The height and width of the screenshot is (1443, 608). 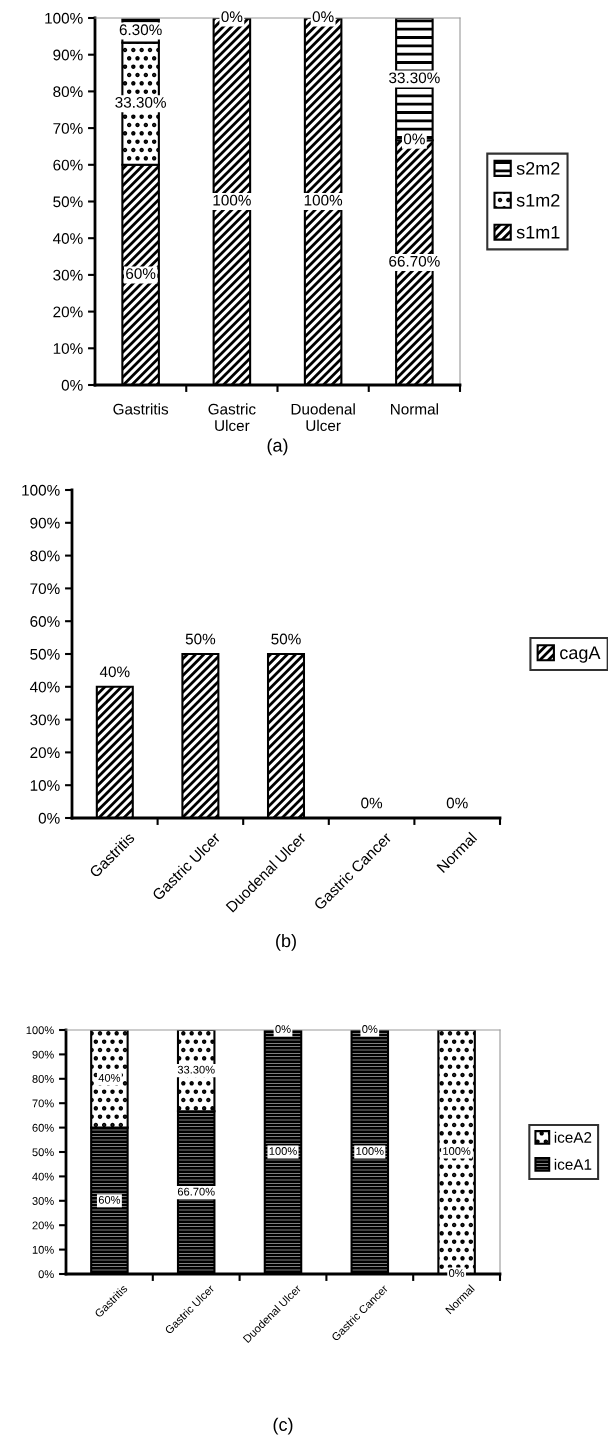 What do you see at coordinates (573, 1164) in the screenshot?
I see `legend-label: iceA1` at bounding box center [573, 1164].